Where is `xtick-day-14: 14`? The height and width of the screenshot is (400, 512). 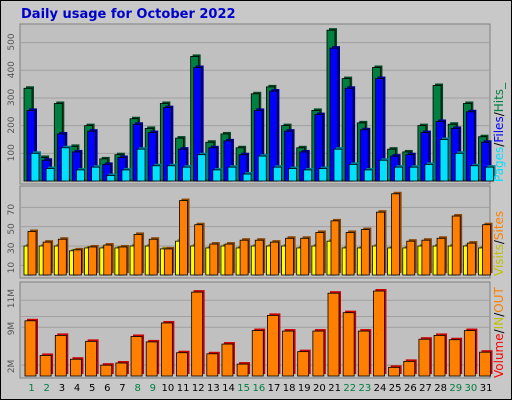
xtick-day-14: 14 is located at coordinates (228, 388).